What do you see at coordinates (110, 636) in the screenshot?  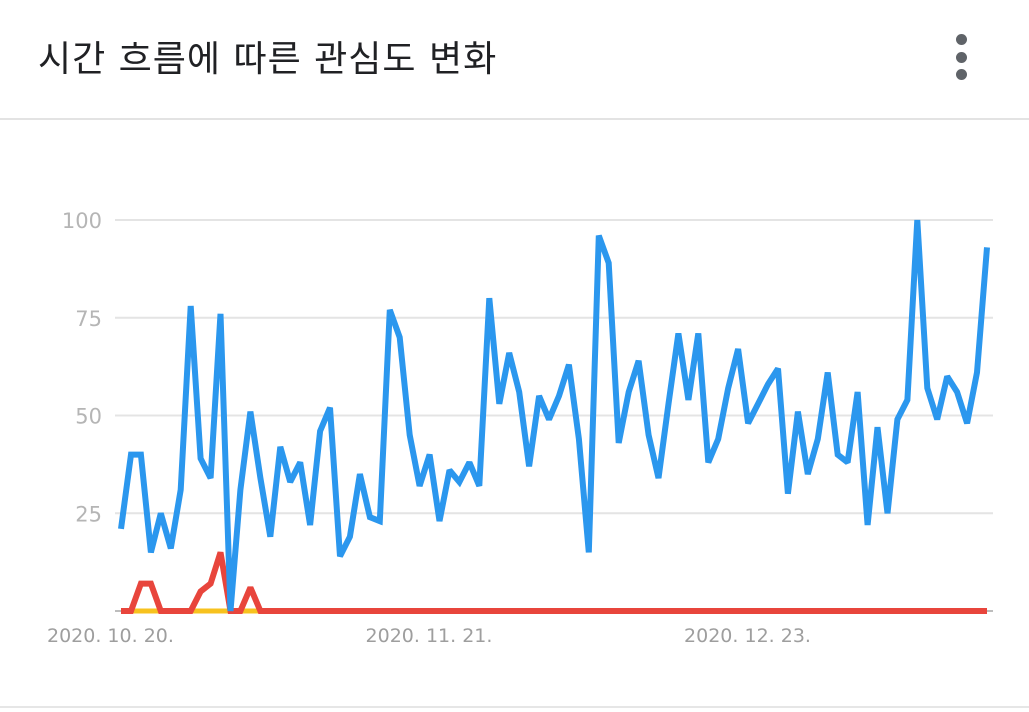 I see `x-tick-label: 2020. 10. 20.` at bounding box center [110, 636].